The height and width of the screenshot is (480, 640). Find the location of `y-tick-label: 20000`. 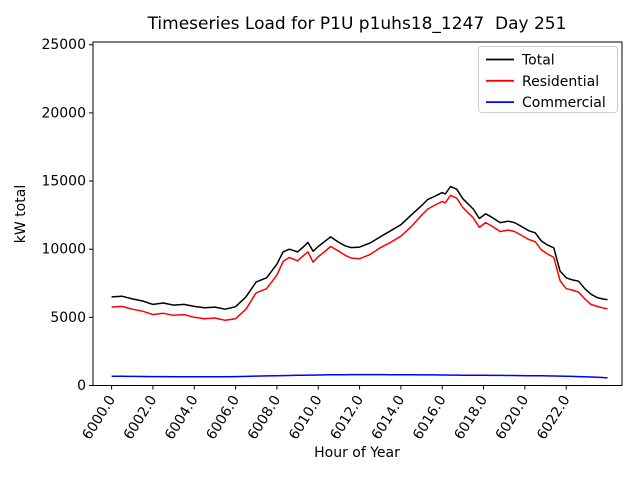

y-tick-label: 20000 is located at coordinates (63, 113).